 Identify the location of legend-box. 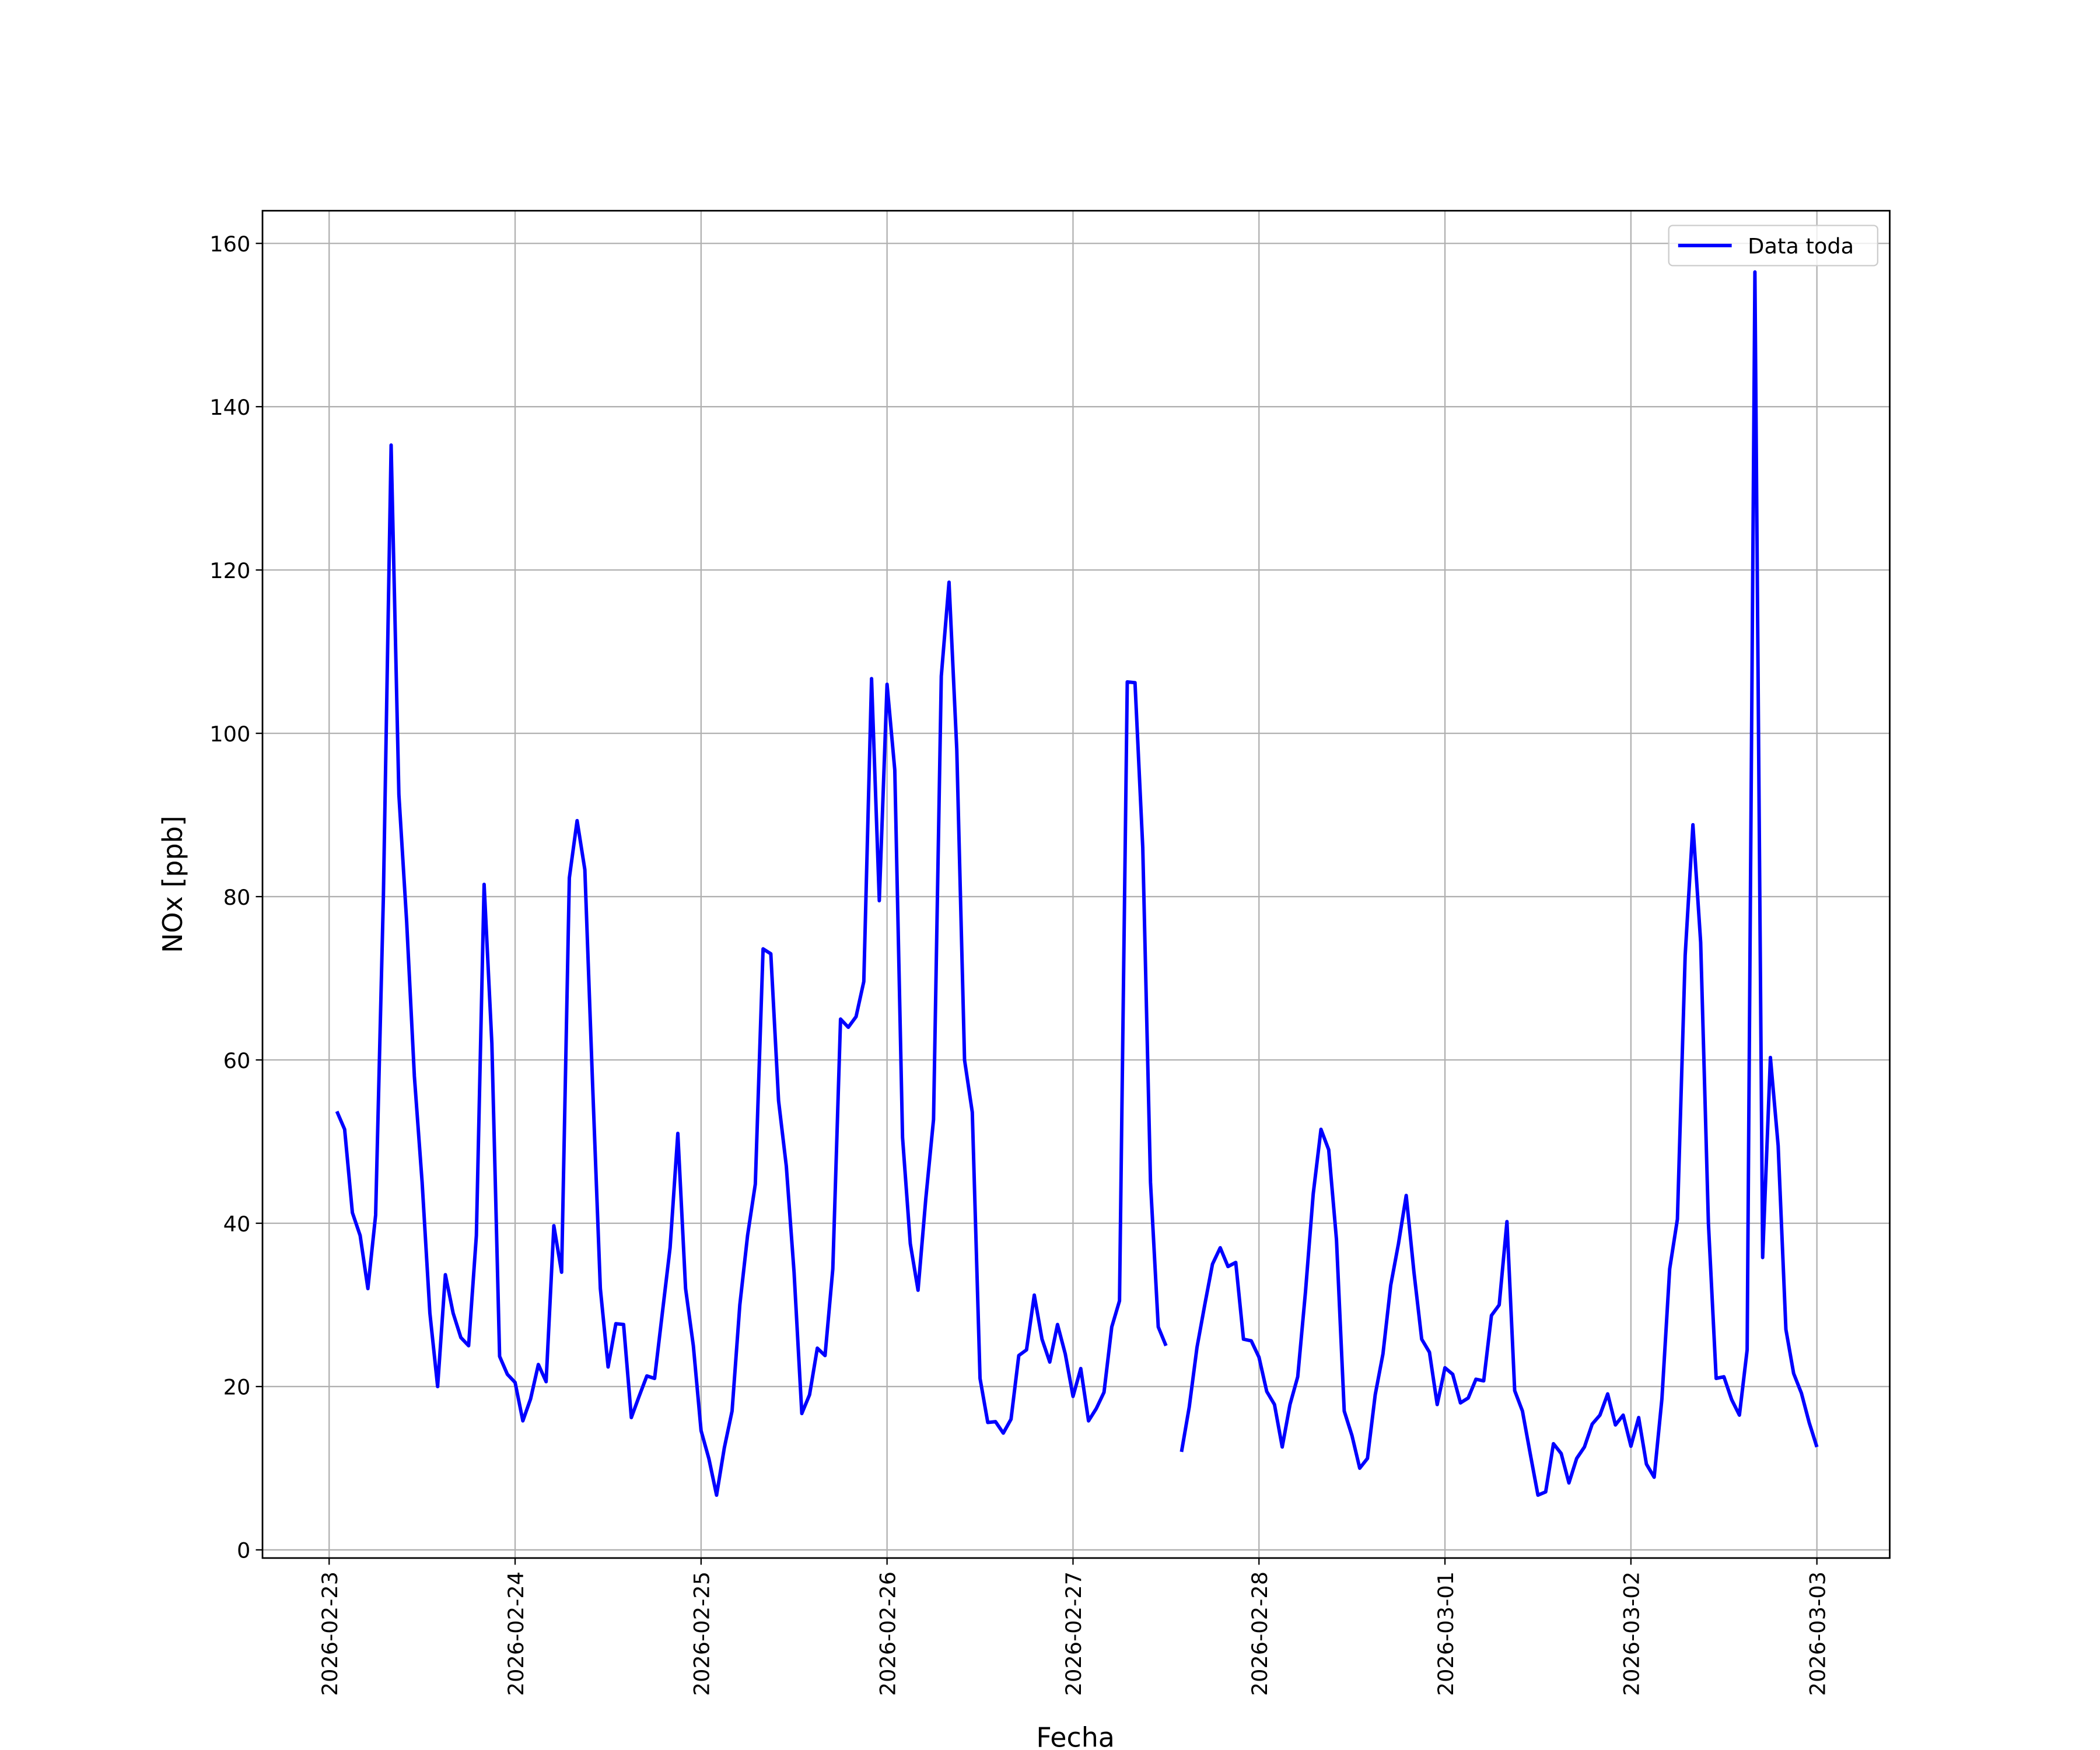
(1773, 246).